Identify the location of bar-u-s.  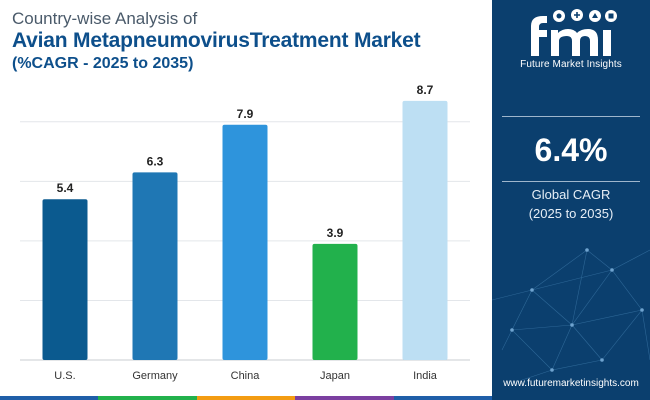
(65, 279).